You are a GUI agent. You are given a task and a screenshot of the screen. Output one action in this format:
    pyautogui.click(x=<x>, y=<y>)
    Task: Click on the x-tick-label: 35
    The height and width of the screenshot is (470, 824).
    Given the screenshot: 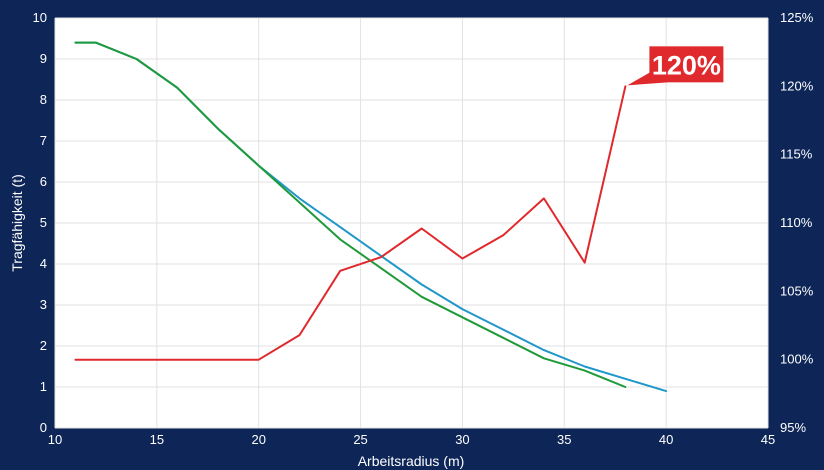 What is the action you would take?
    pyautogui.click(x=564, y=439)
    